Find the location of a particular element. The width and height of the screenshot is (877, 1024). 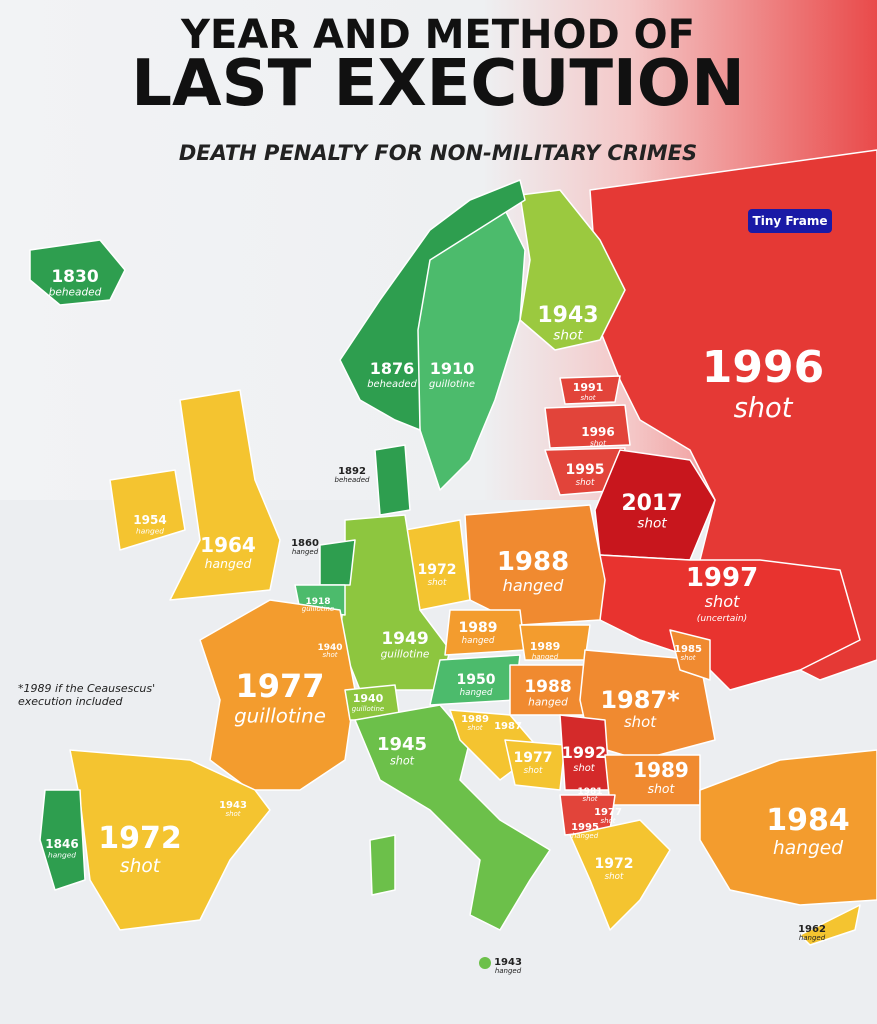

subtitle: DEATH PENALTY FOR NON-MILITARY CRIMES is located at coordinates (438, 153).